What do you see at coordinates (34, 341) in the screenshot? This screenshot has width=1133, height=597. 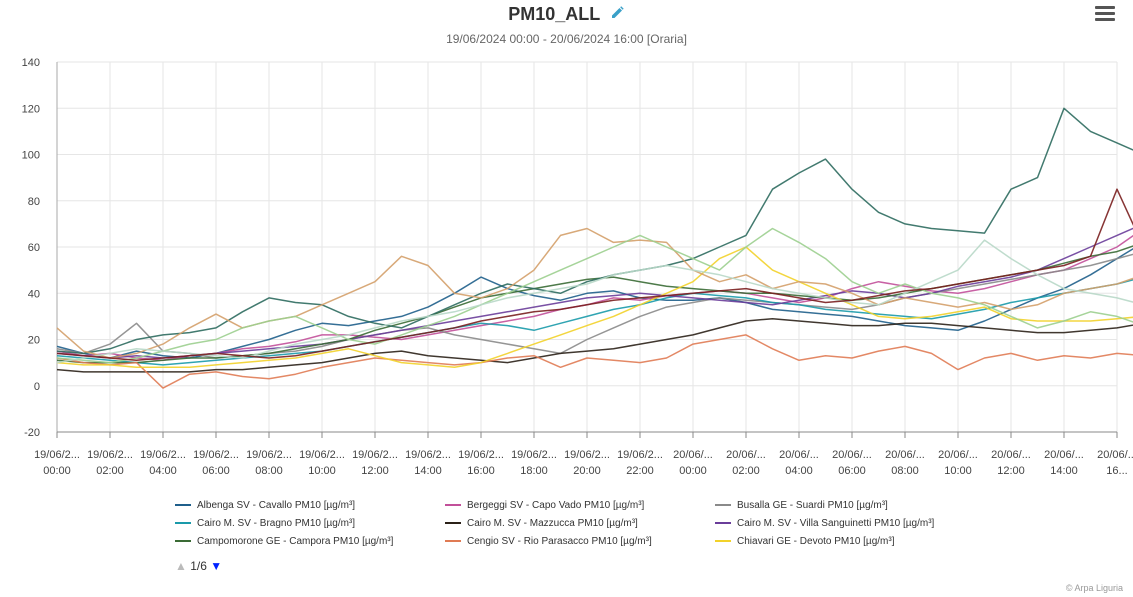 I see `y-tick-label: 20` at bounding box center [34, 341].